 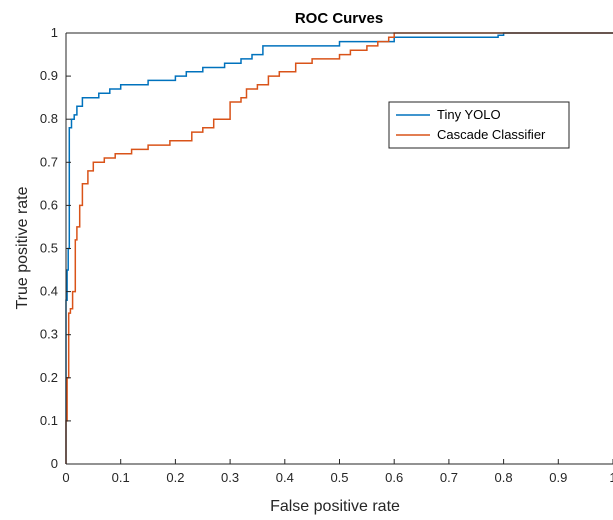 What do you see at coordinates (558, 477) in the screenshot?
I see `x-tick-label: 0.9` at bounding box center [558, 477].